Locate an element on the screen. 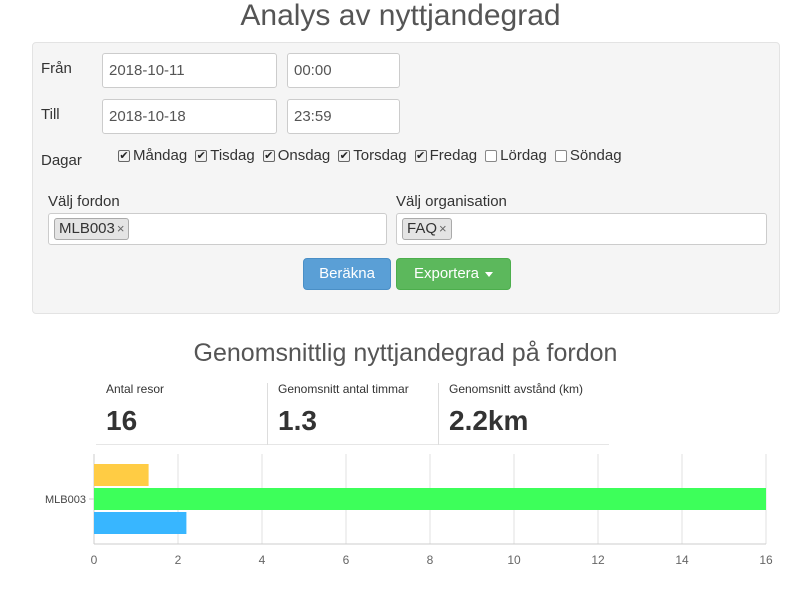 The height and width of the screenshot is (597, 801). stat-avg-hours: Genomsnitt antal timmar 1.3 is located at coordinates (353, 411).